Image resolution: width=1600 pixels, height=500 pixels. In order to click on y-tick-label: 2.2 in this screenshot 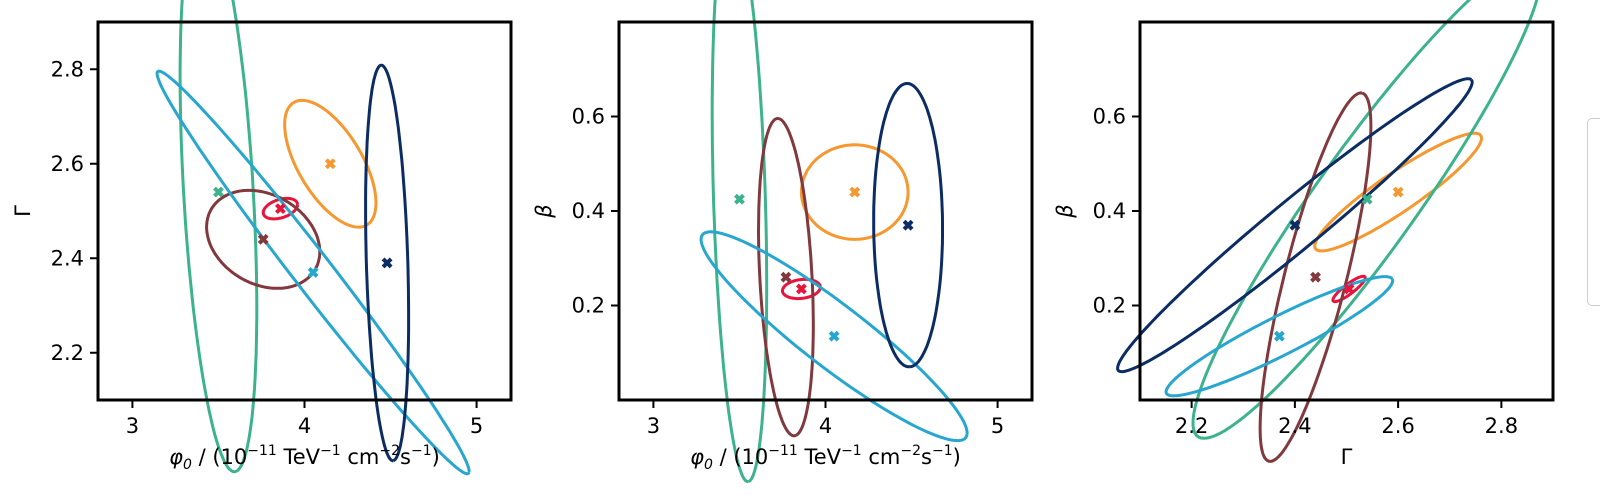, I will do `click(67, 353)`.